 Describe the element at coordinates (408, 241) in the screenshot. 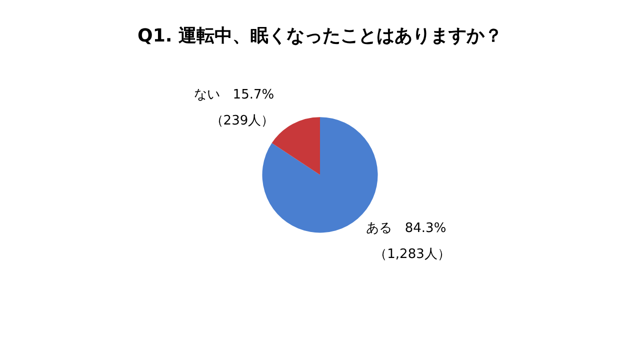

I see `slice-label: ある 84.3% （1,283人）` at that location.